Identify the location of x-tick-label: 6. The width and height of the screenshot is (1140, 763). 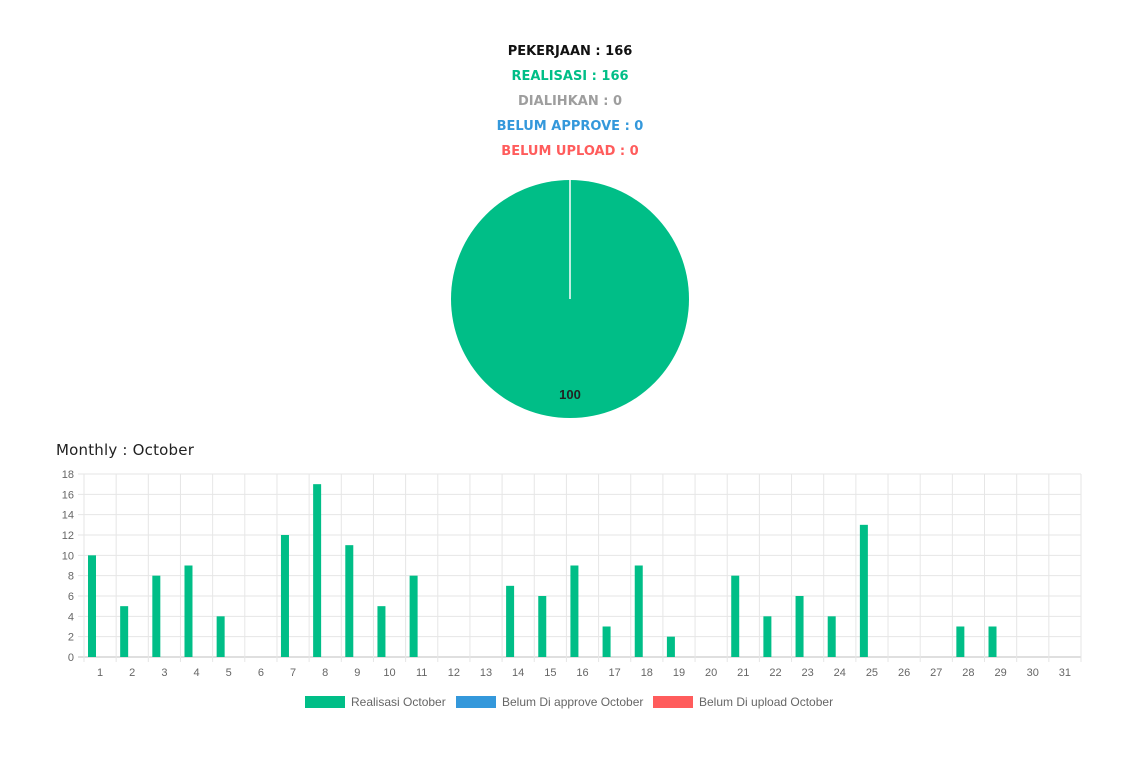
(261, 673).